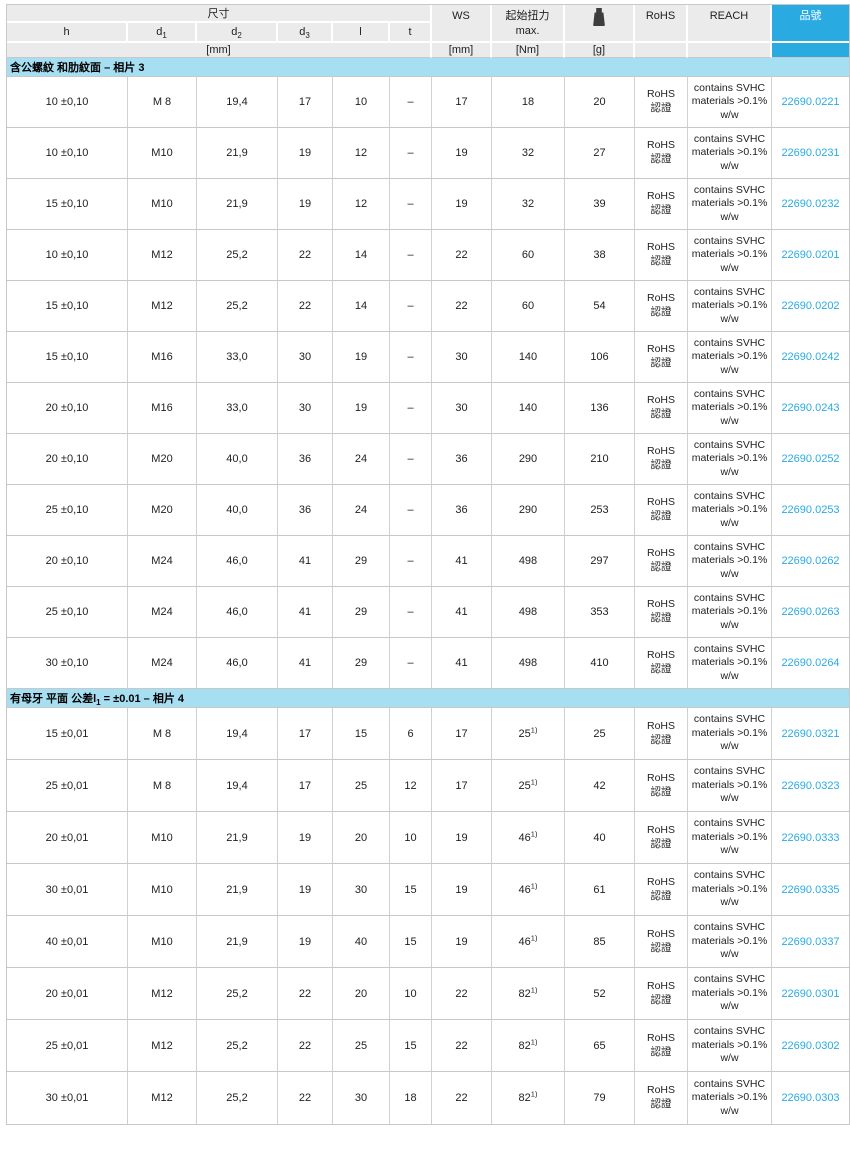 This screenshot has height=1158, width=850. Describe the element at coordinates (810, 663) in the screenshot. I see `part-number-link: 22690.0264` at that location.